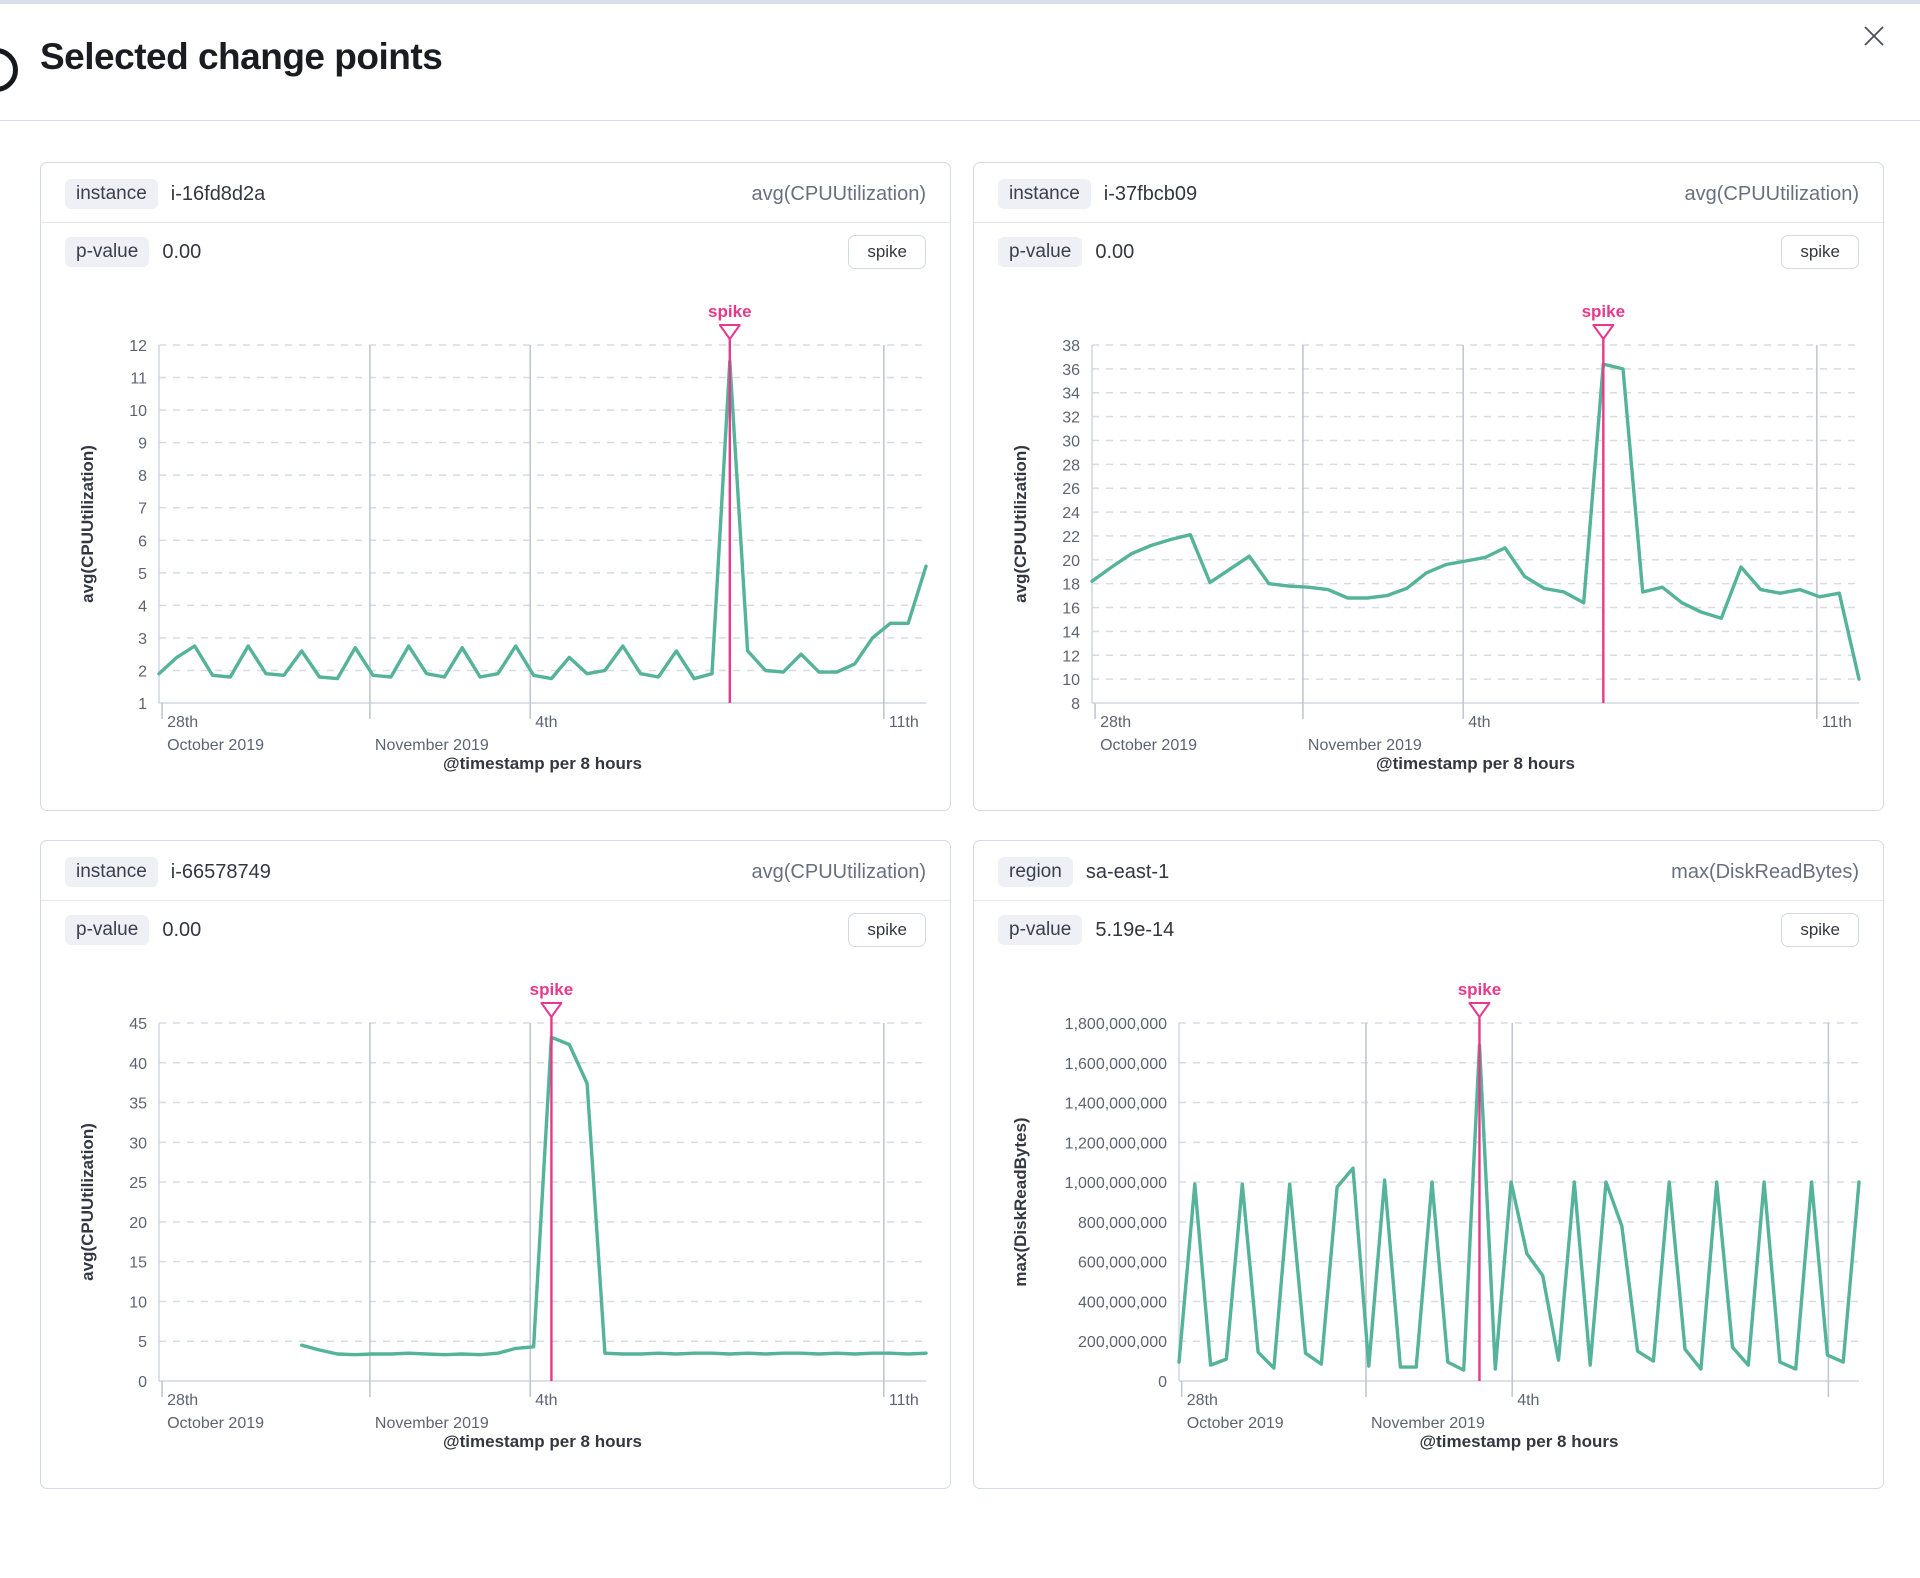 The height and width of the screenshot is (1578, 1920). Describe the element at coordinates (142, 606) in the screenshot. I see `svg-text: 4` at that location.